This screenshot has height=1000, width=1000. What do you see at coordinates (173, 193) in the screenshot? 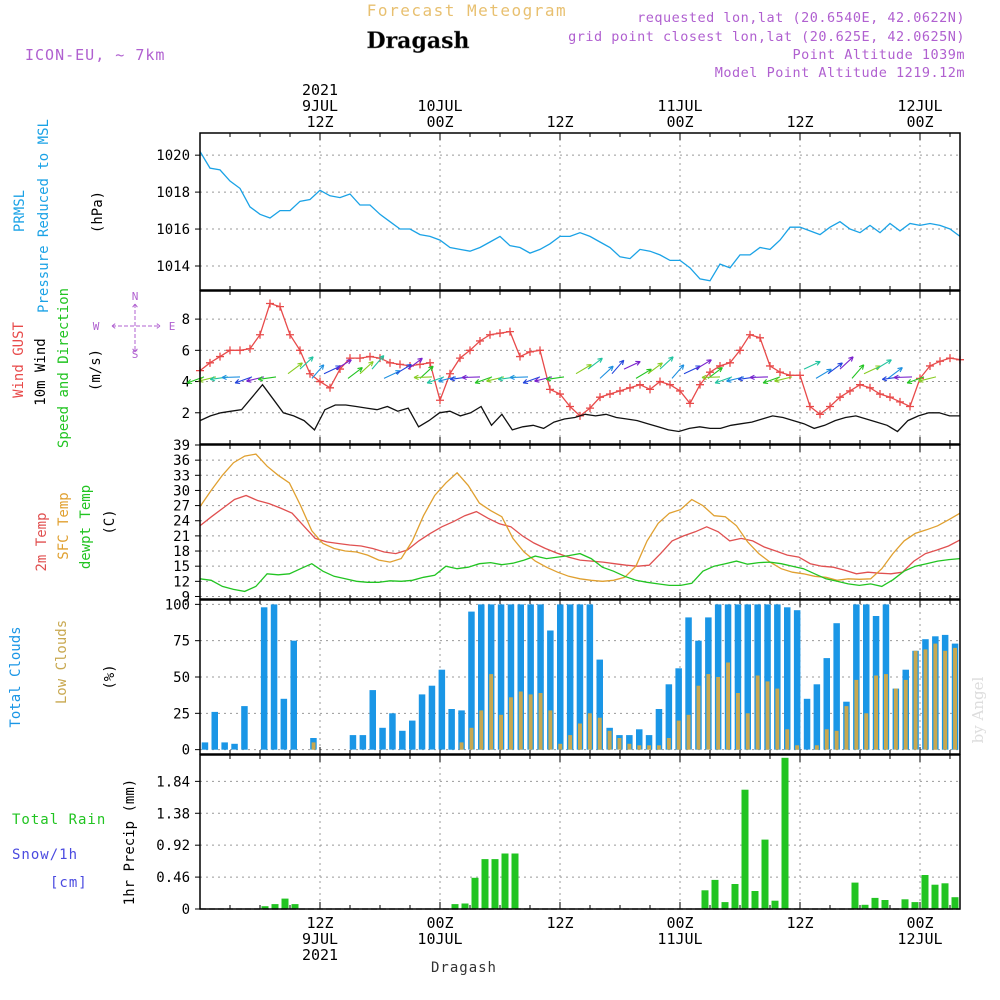
I see `y-tick-label: 1018` at bounding box center [173, 193].